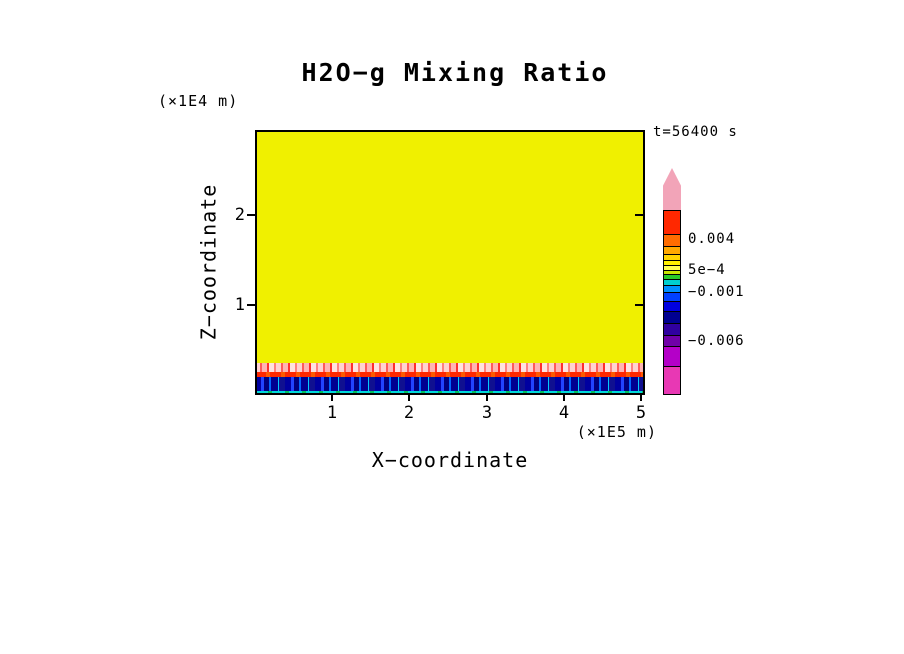 Image resolution: width=904 pixels, height=654 pixels. I want to click on x-tick-label: 5, so click(641, 413).